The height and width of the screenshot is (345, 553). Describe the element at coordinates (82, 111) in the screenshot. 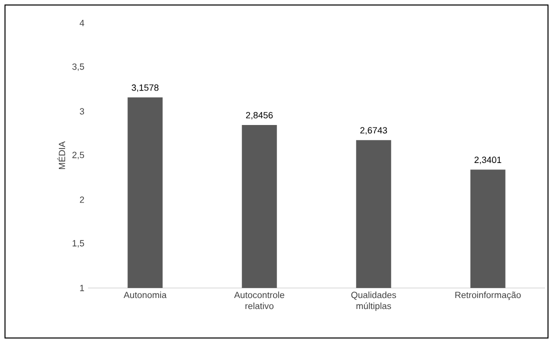

I see `y-tick-label: 3` at that location.